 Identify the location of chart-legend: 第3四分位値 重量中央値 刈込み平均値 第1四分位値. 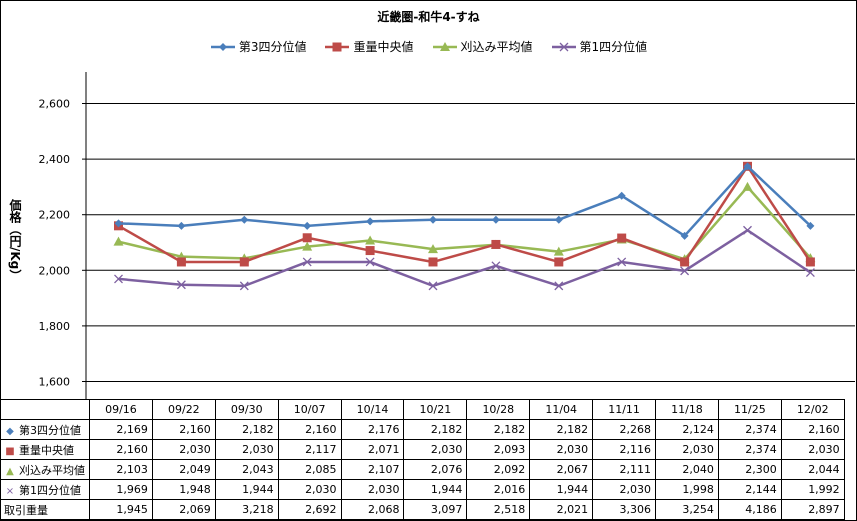
(428, 47).